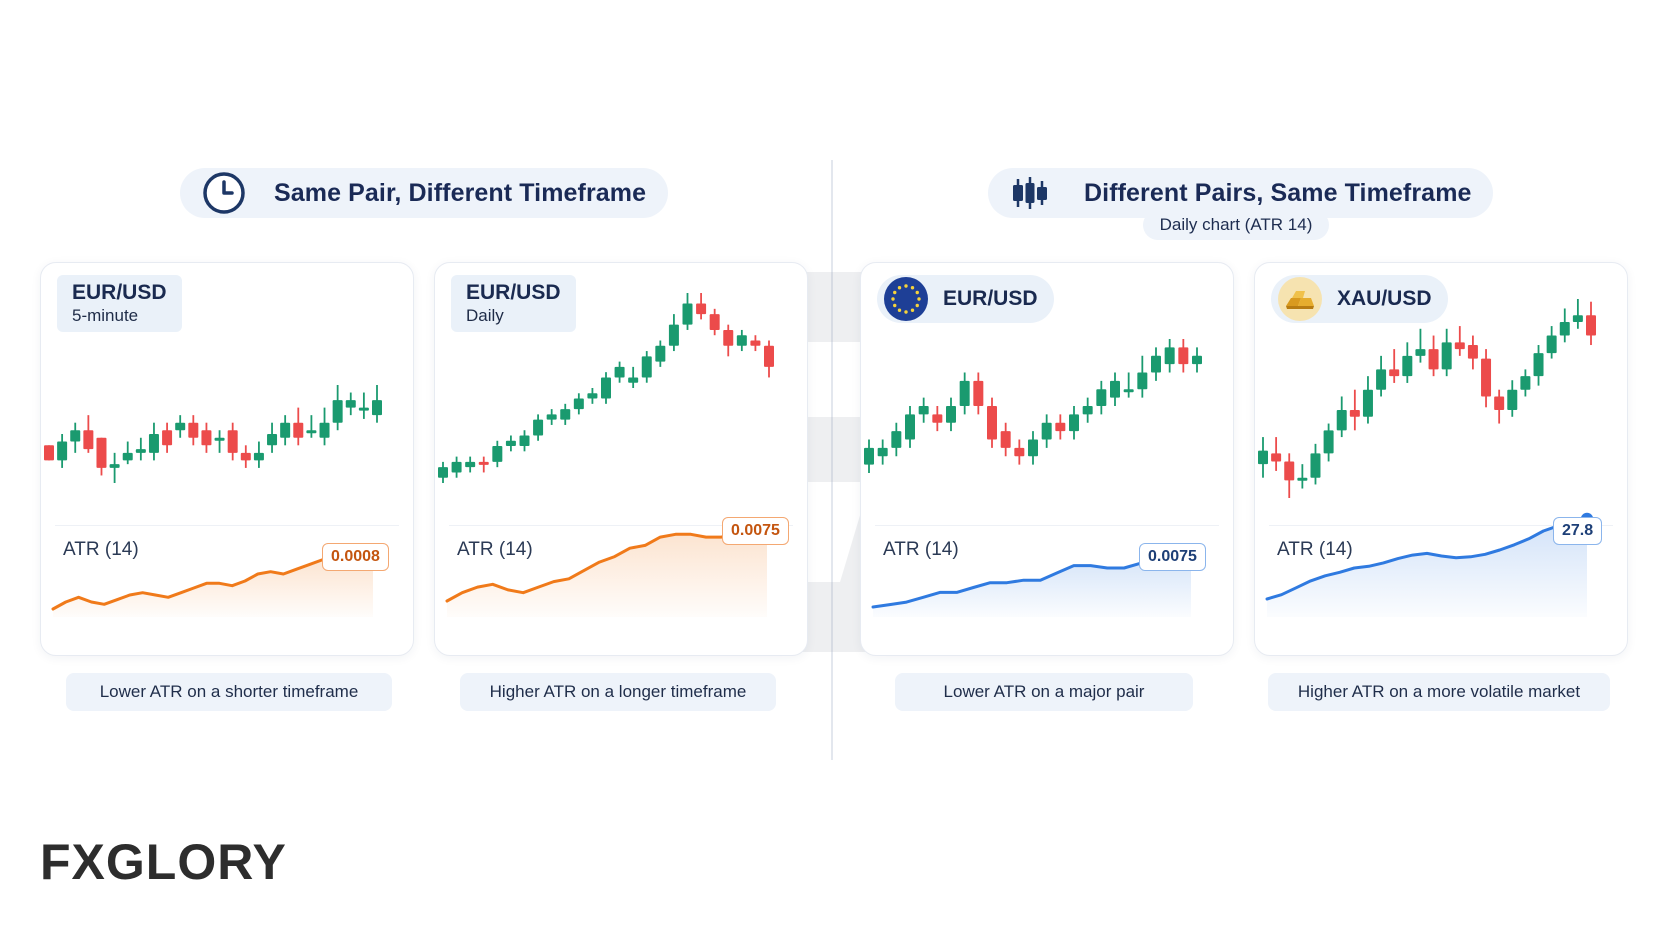 This screenshot has height=928, width=1664. I want to click on chart-card-xauusd: XAU/USD ATR (14) 27.8, so click(1441, 459).